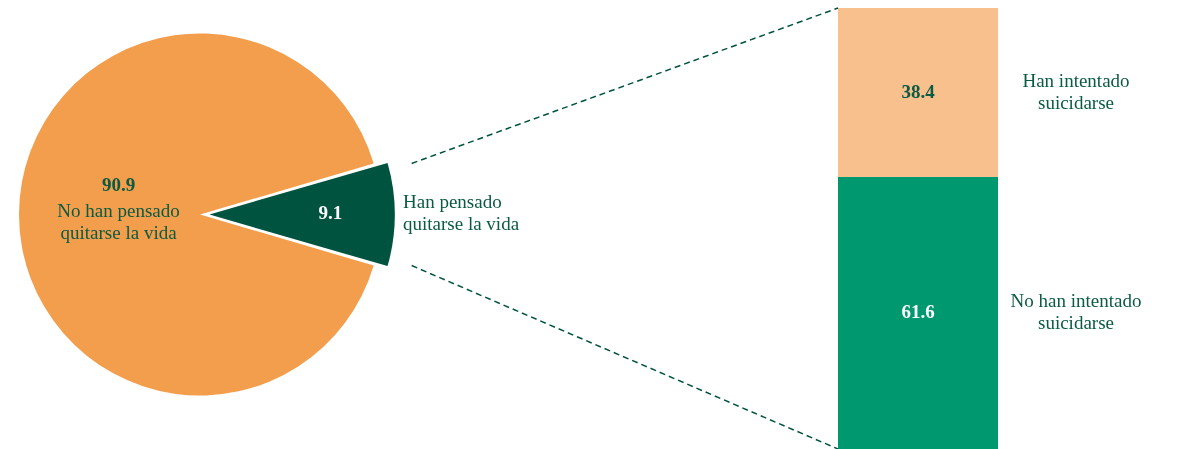  Describe the element at coordinates (1076, 91) in the screenshot. I see `series-label: Han intentado suicidarse` at that location.